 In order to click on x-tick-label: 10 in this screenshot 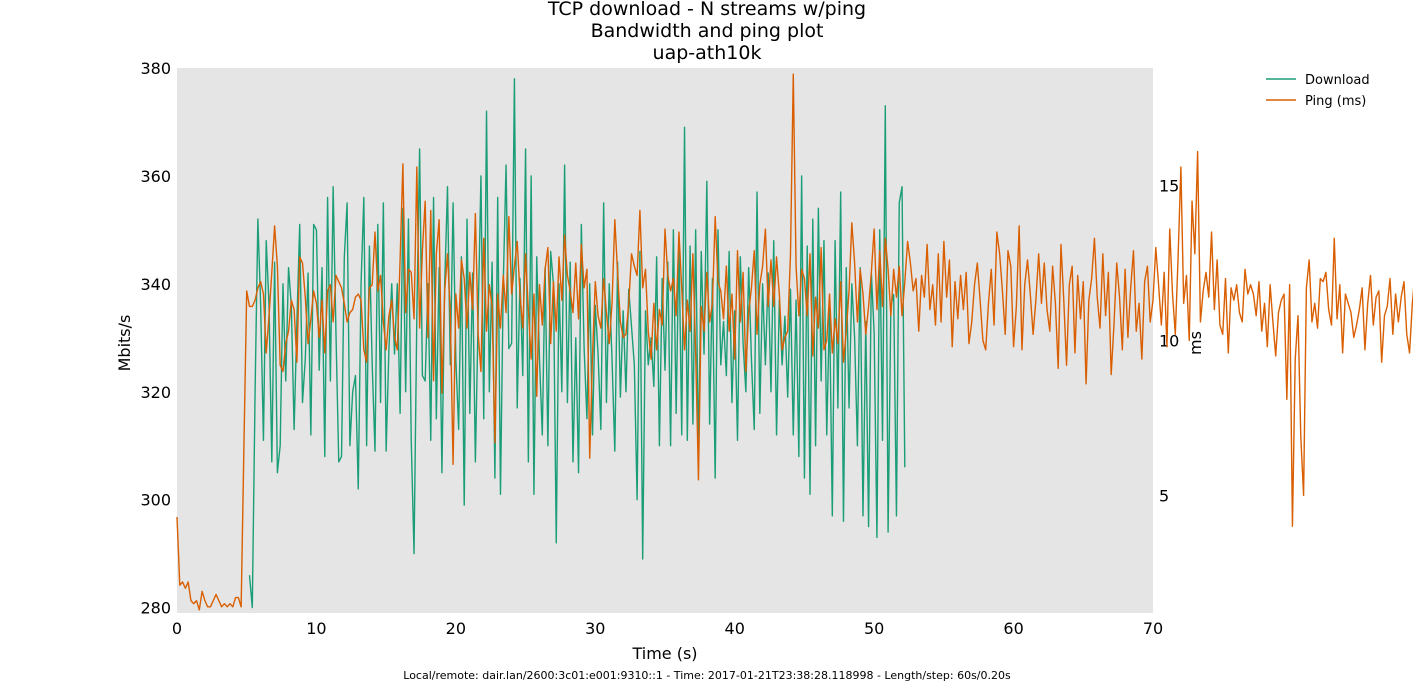, I will do `click(316, 628)`.